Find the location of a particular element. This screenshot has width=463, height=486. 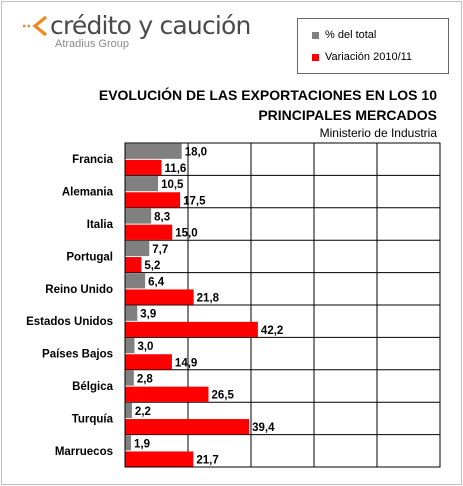

category-label-belgica: Bélgica is located at coordinates (93, 387).